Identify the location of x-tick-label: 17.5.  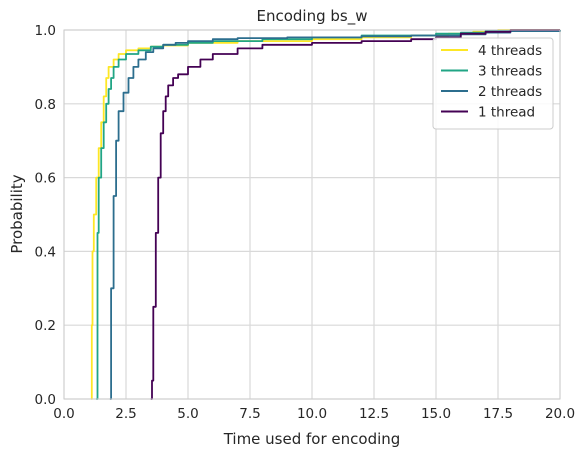
(498, 414).